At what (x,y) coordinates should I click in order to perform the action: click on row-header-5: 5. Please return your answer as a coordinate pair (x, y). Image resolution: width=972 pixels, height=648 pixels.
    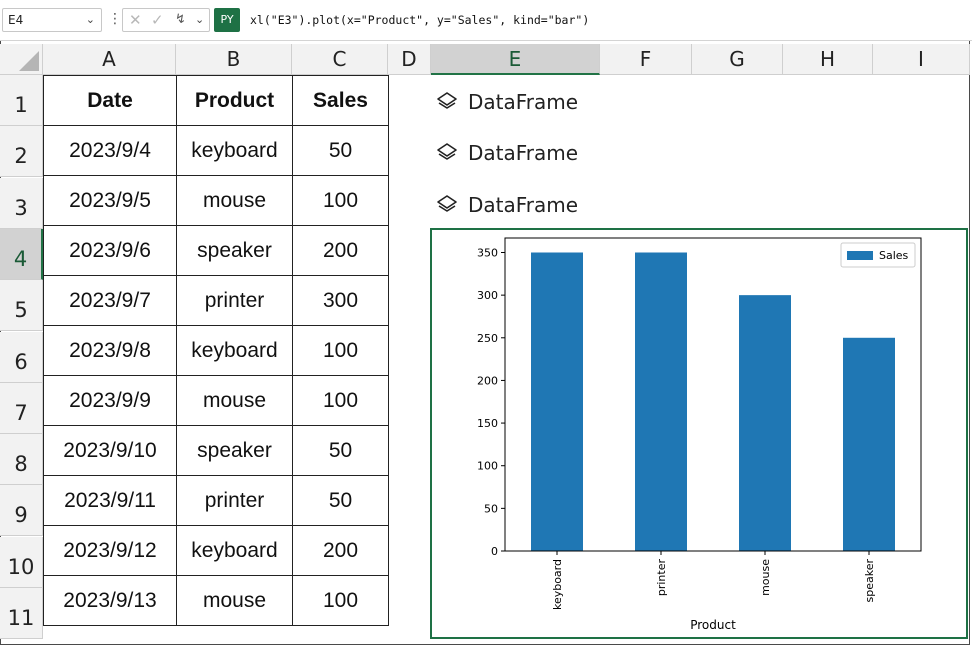
    Looking at the image, I should click on (21, 306).